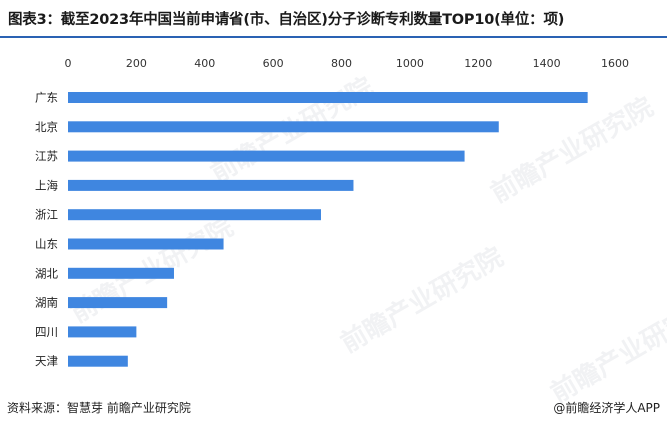  What do you see at coordinates (615, 63) in the screenshot?
I see `x-tick-label: 1600` at bounding box center [615, 63].